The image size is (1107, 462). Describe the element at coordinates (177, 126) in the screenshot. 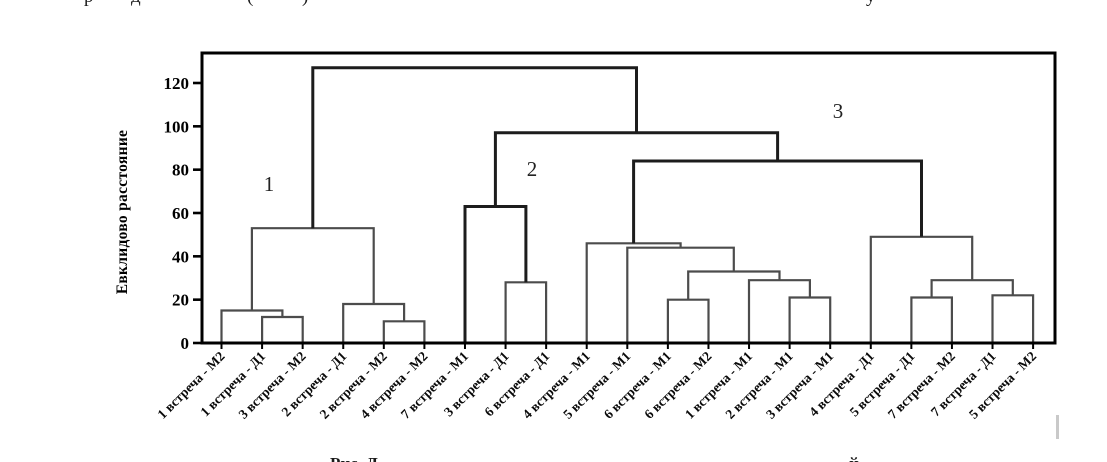

I see `y-tick-label: 100` at that location.